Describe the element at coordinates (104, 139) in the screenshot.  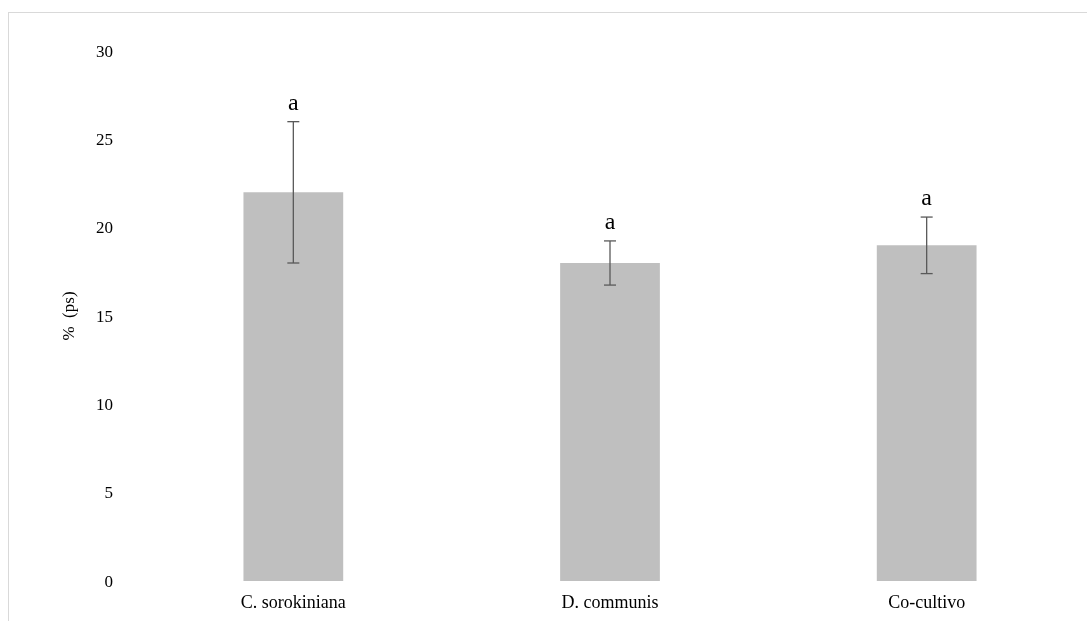
I see `y-tick-label: 25` at that location.